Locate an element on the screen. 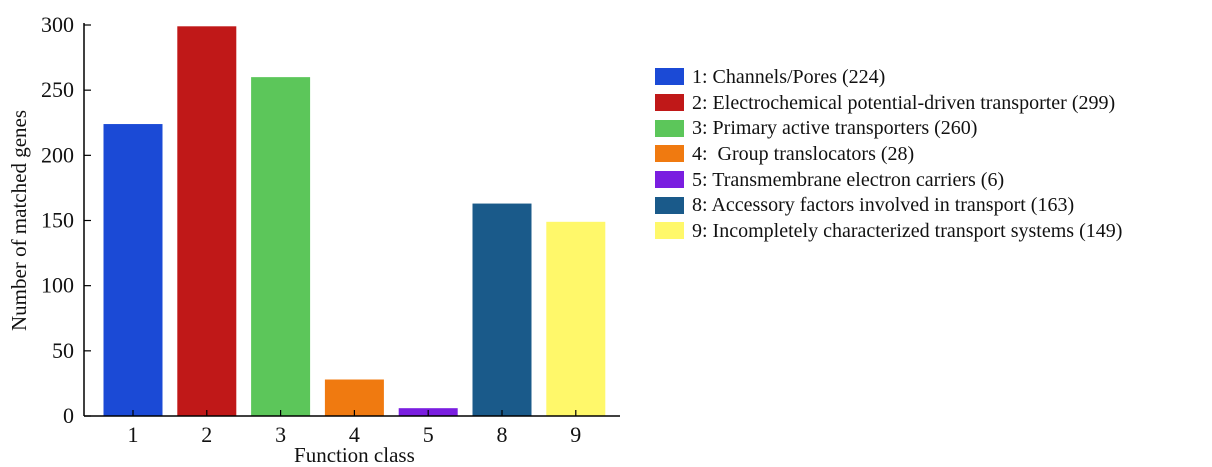 Image resolution: width=1212 pixels, height=467 pixels. y-tick-label: 150 is located at coordinates (57, 220).